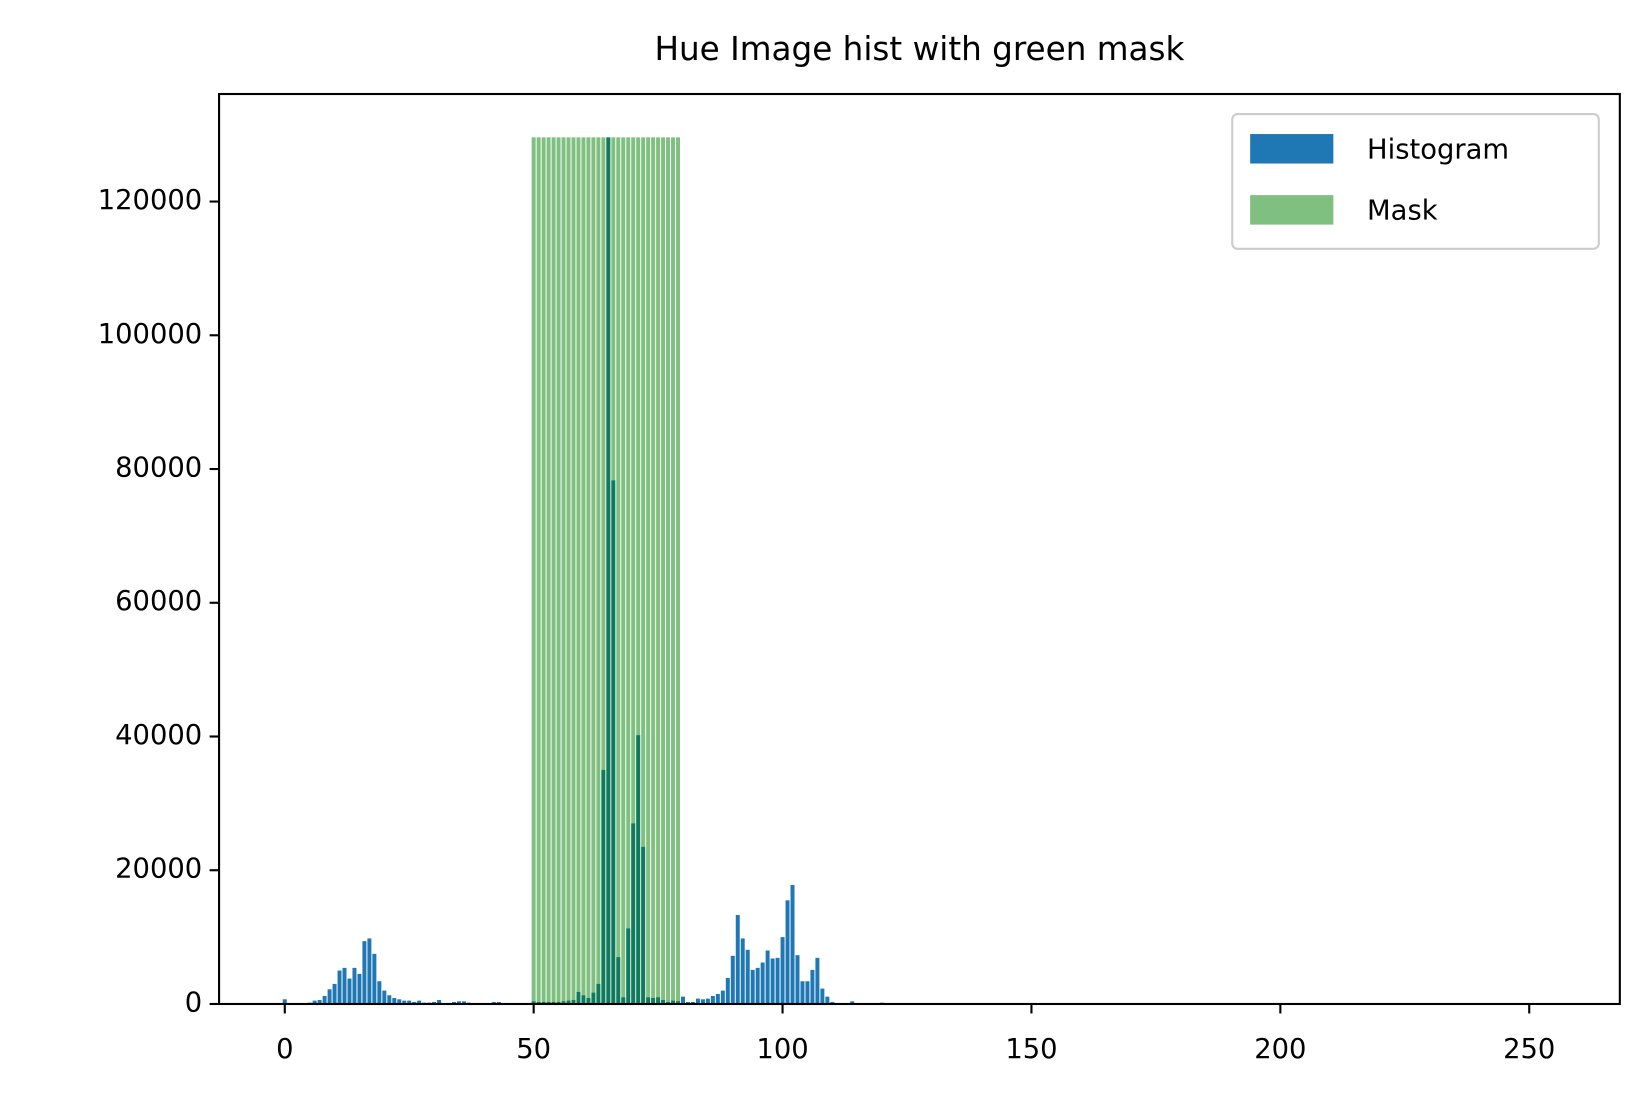 The width and height of the screenshot is (1643, 1098). I want to click on x-tick-label: 0, so click(284, 1049).